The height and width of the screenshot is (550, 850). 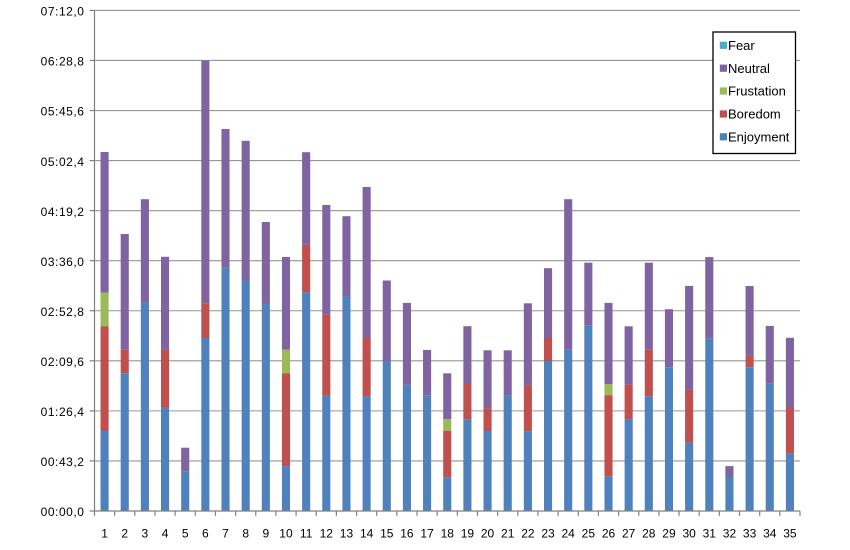 I want to click on svg-text: Fear, so click(x=741, y=45).